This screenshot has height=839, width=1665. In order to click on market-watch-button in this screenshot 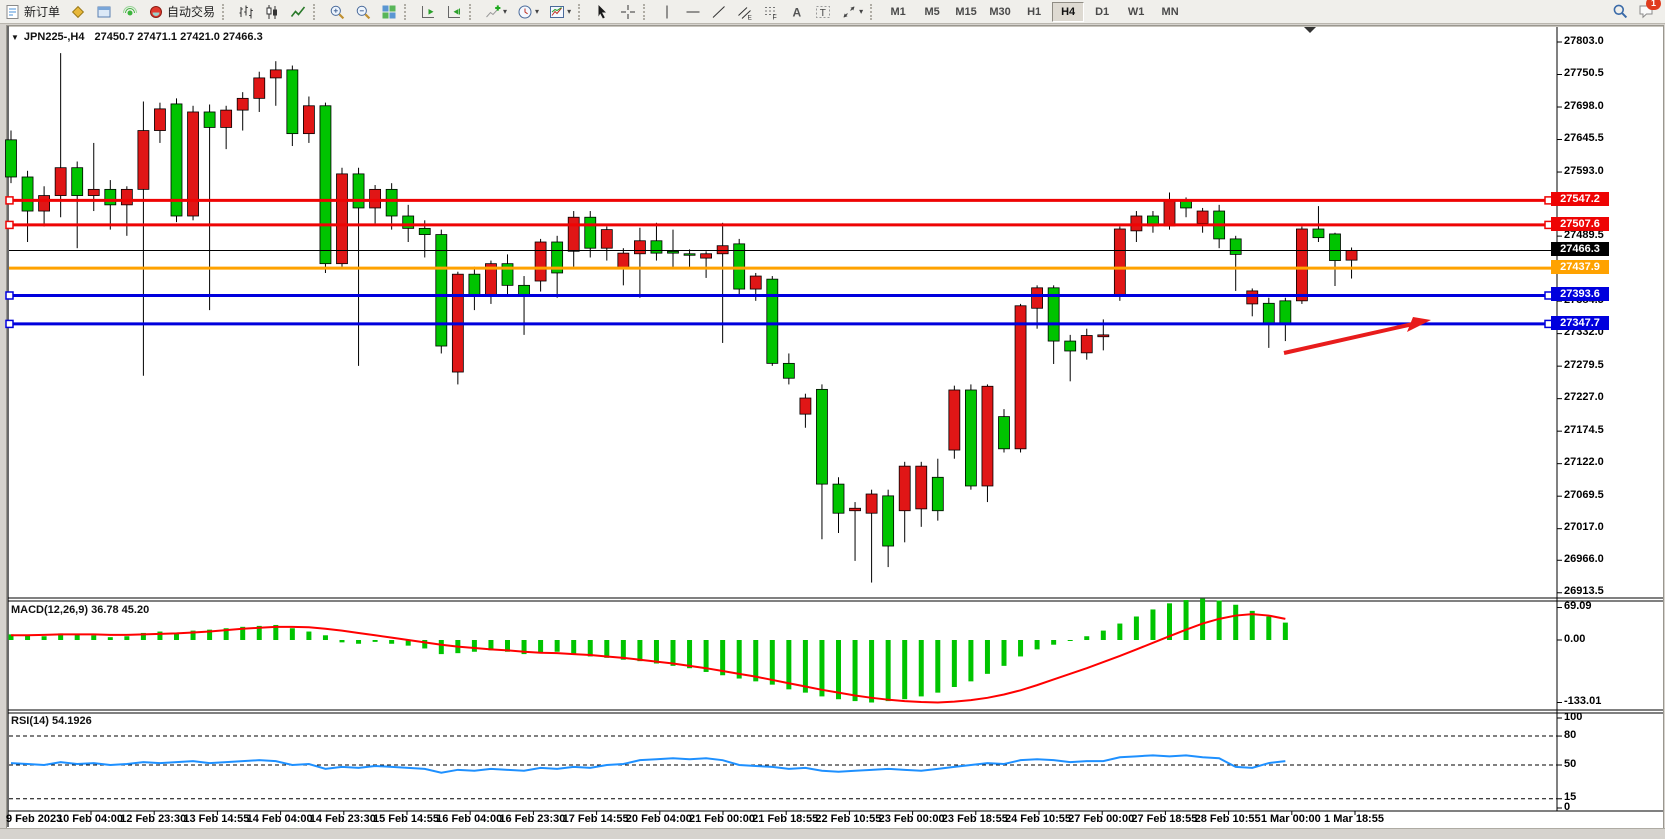, I will do `click(78, 12)`.